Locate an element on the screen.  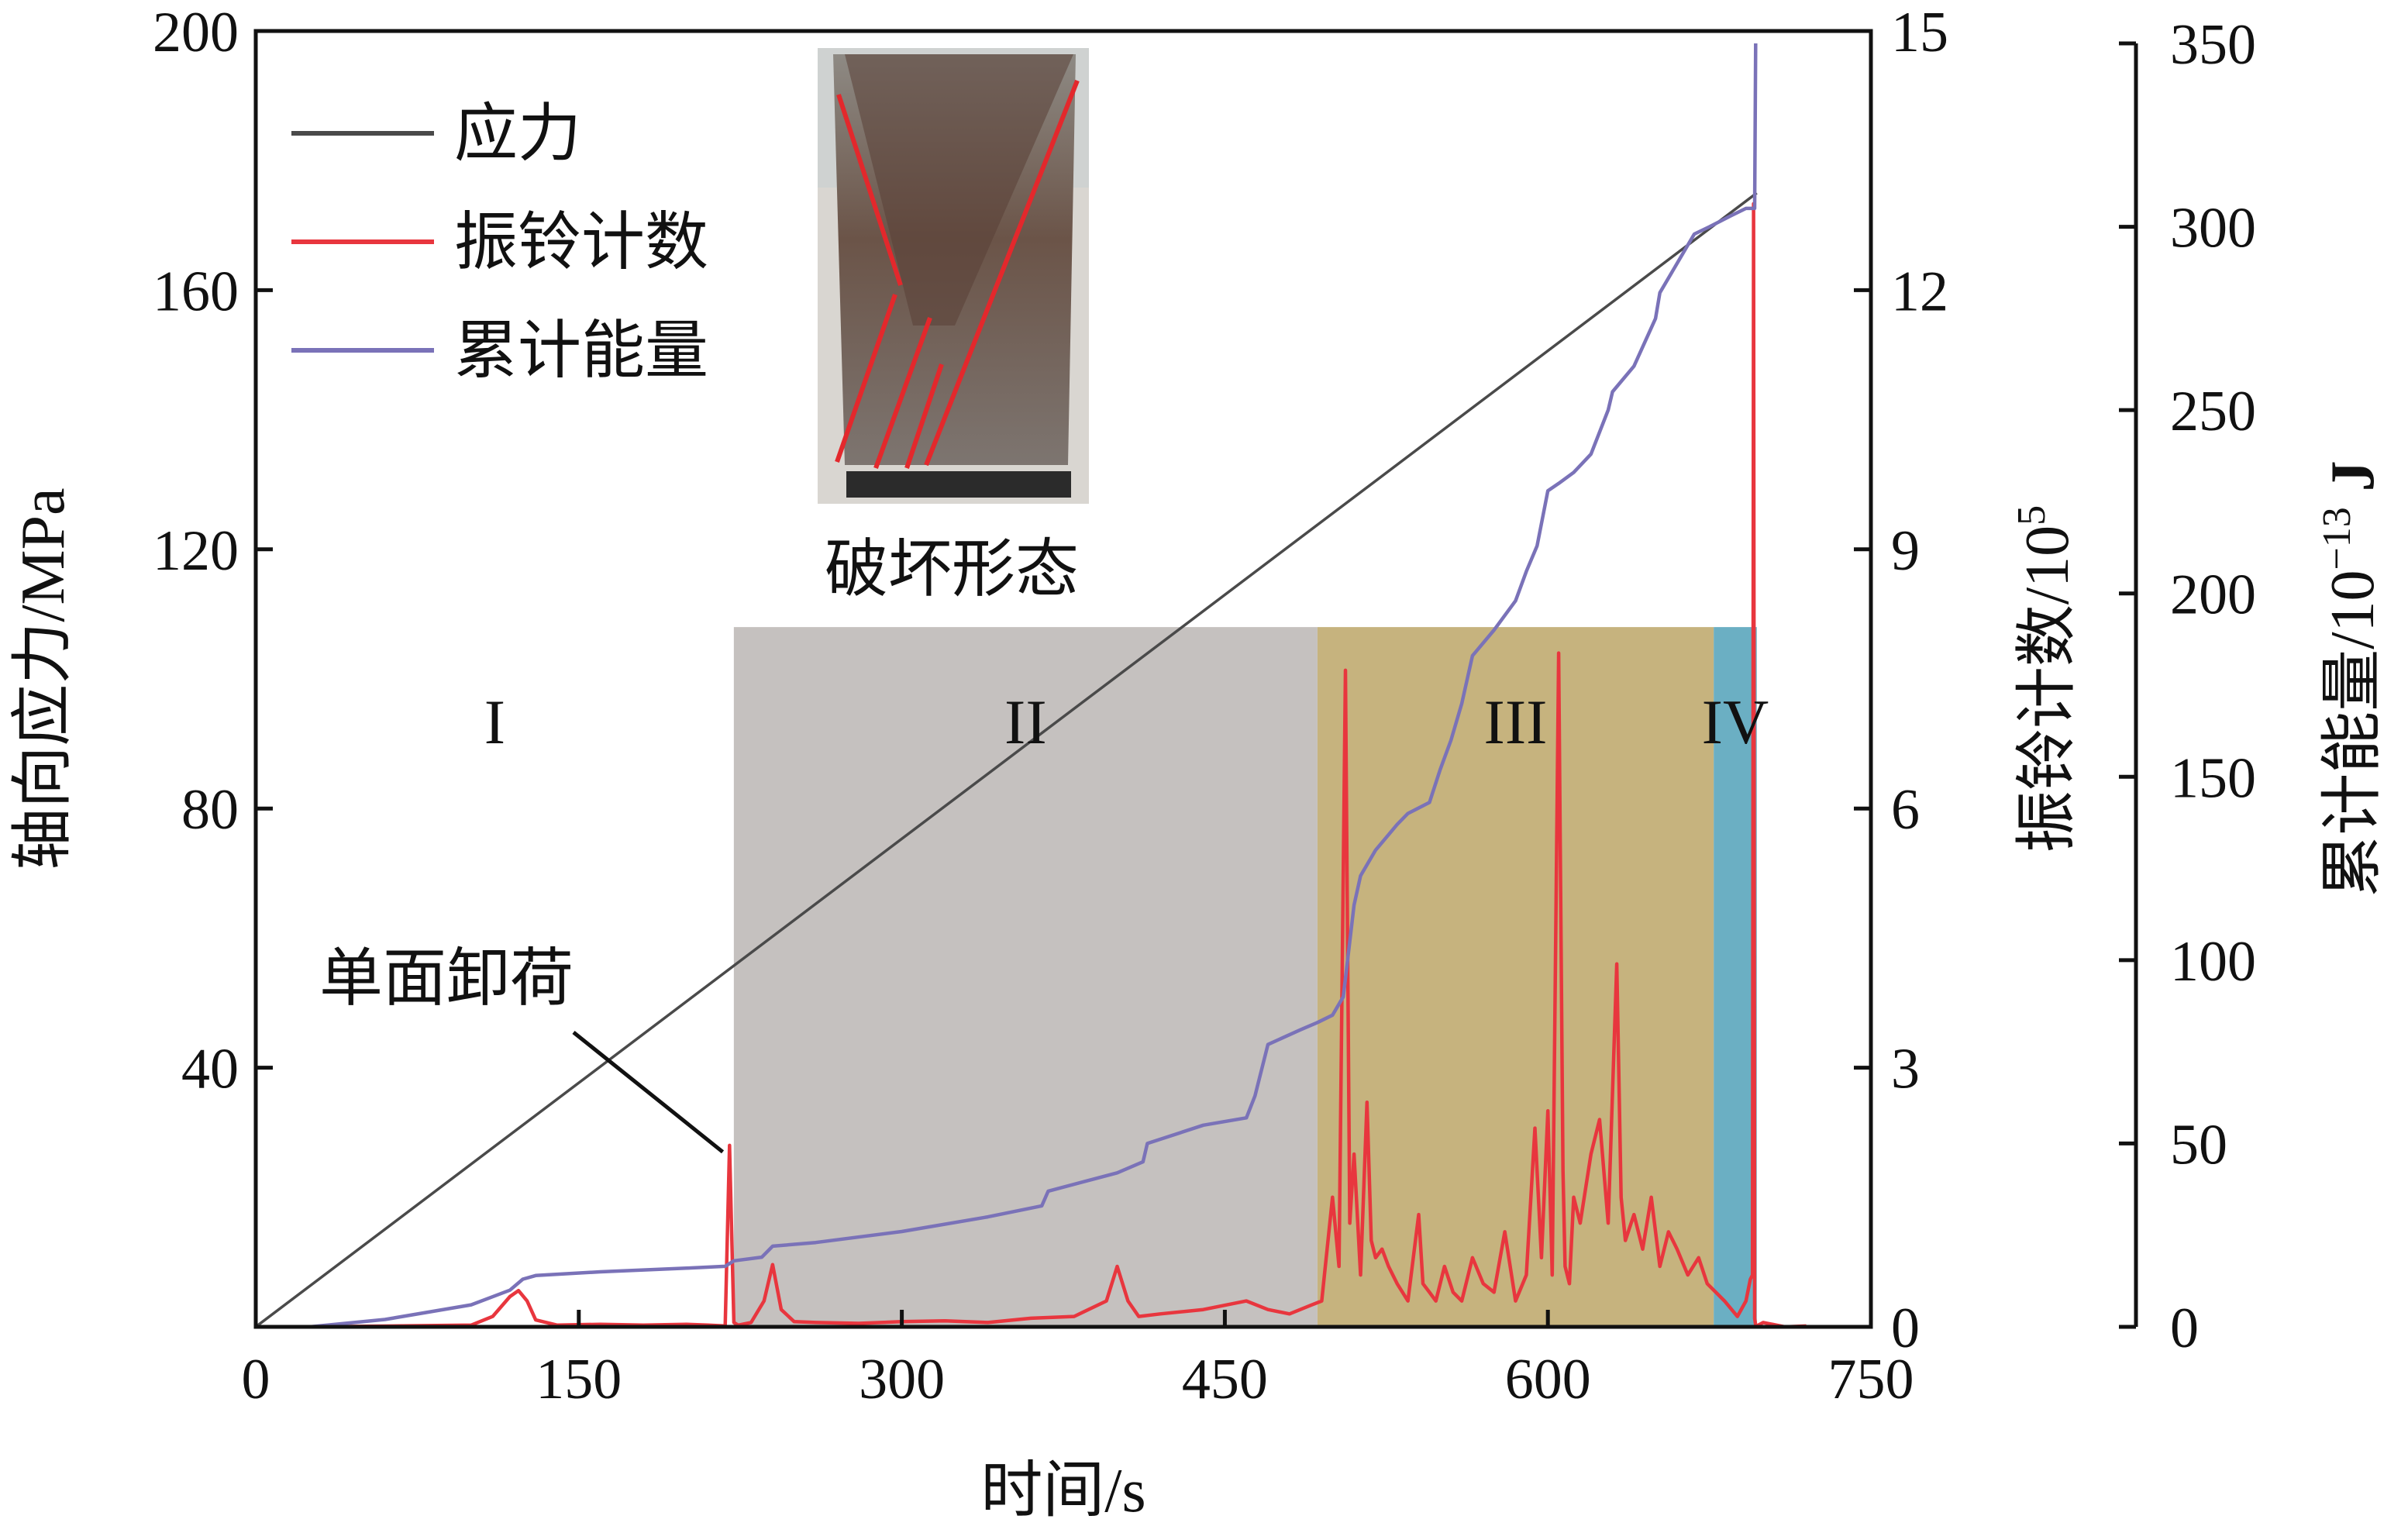
legend: 应力 振铃计数 累计能量 is located at coordinates (499, 242).